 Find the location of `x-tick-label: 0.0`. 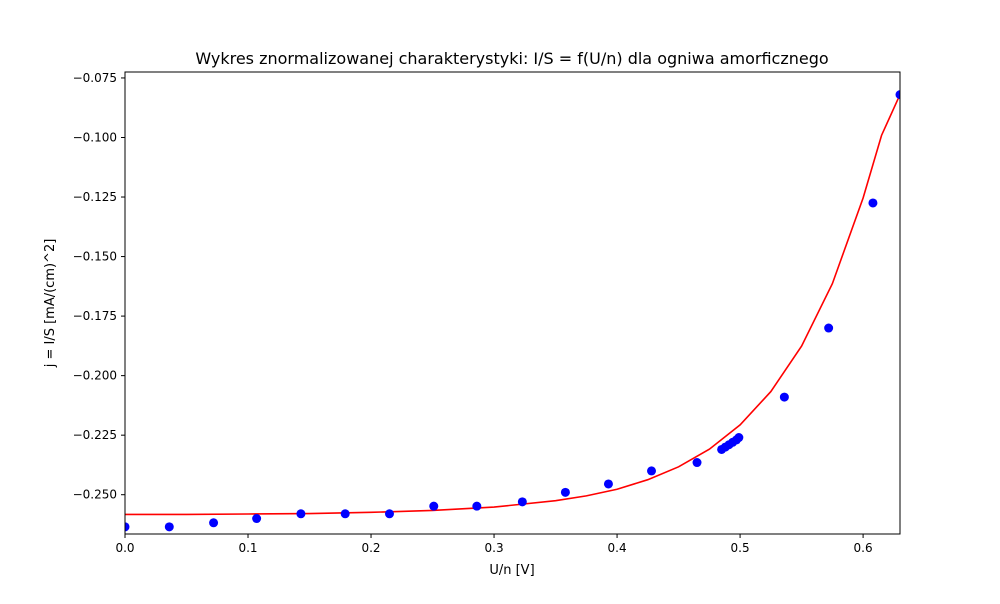

x-tick-label: 0.0 is located at coordinates (124, 548).